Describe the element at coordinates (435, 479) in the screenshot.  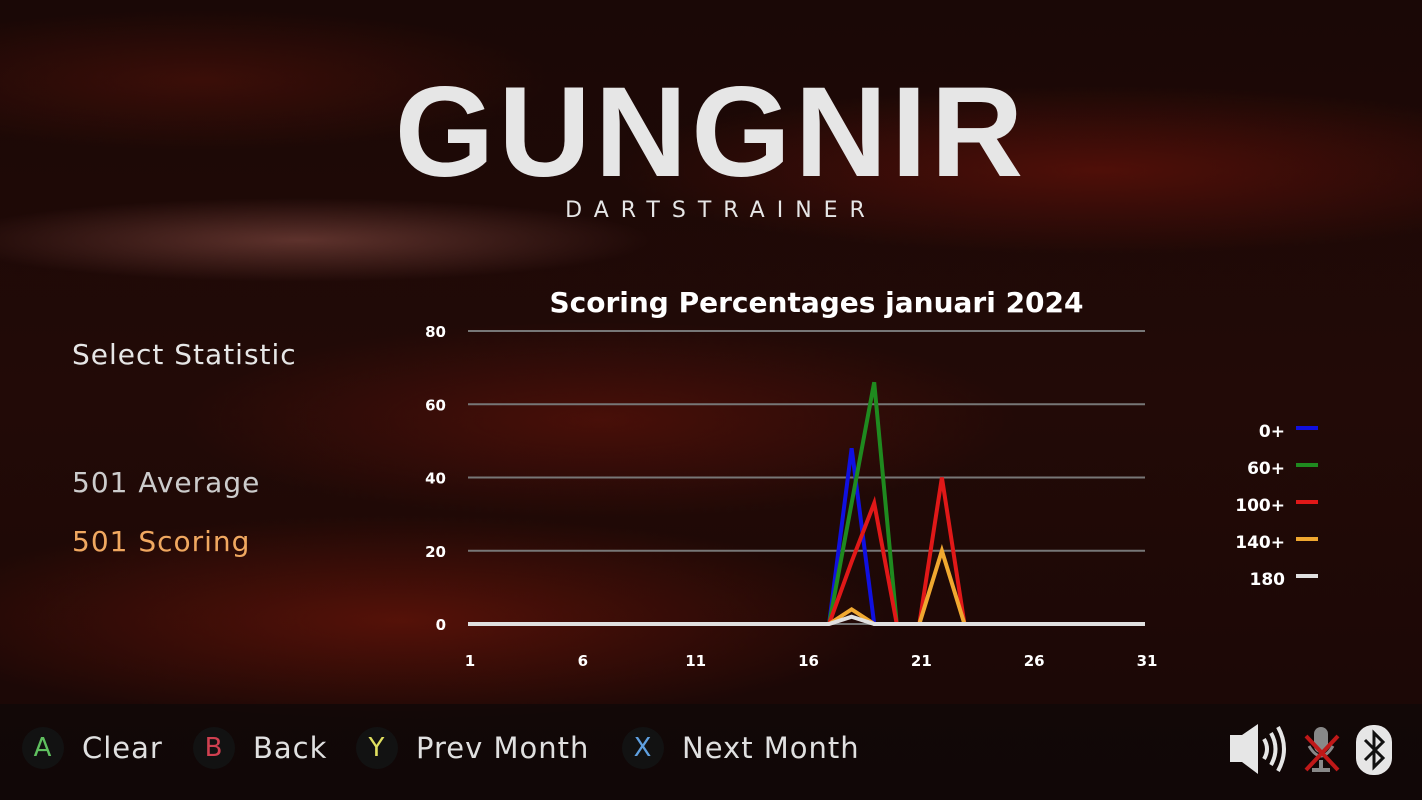
I see `y-tick-label: 40` at that location.